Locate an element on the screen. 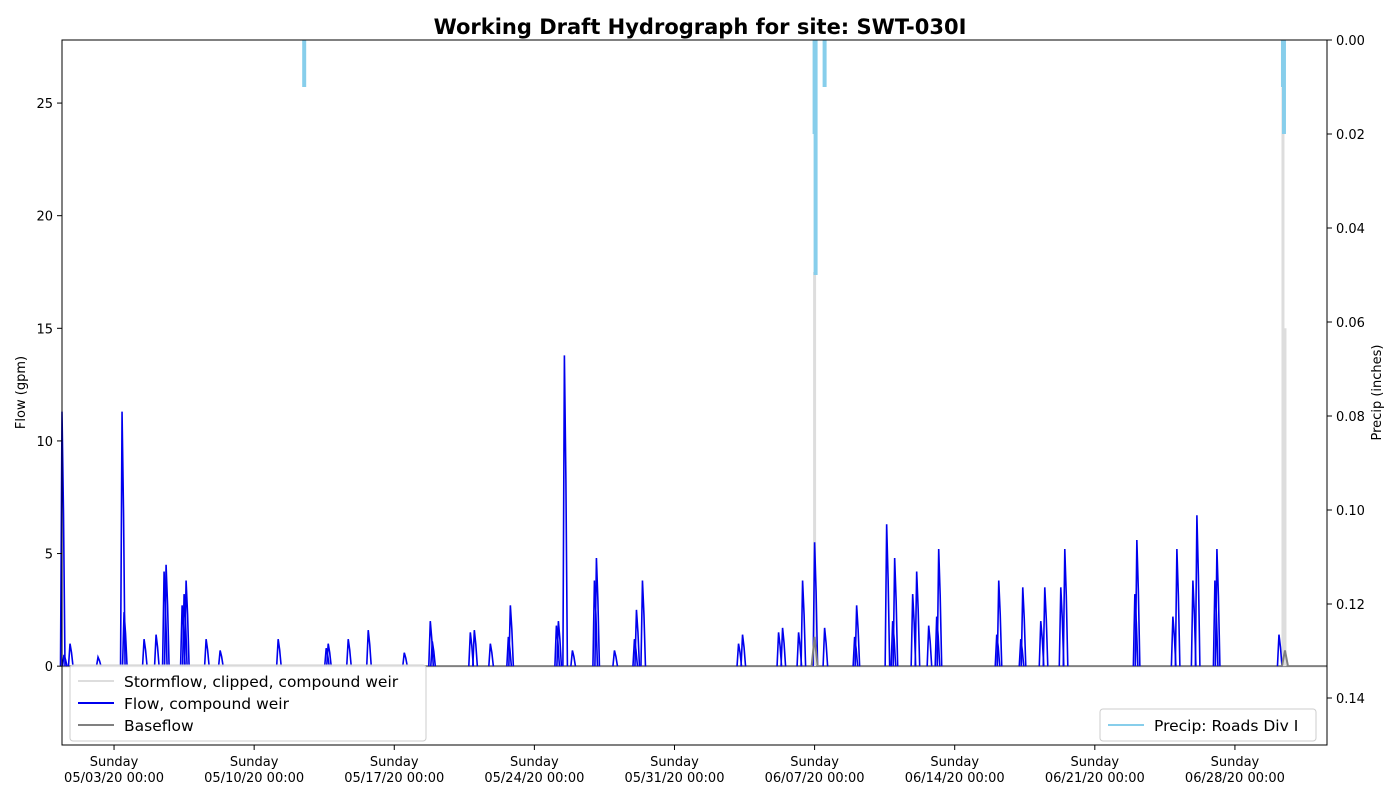 This screenshot has width=1400, height=800. x-axis-tick-date: 06/14/20 00:00 is located at coordinates (955, 778).